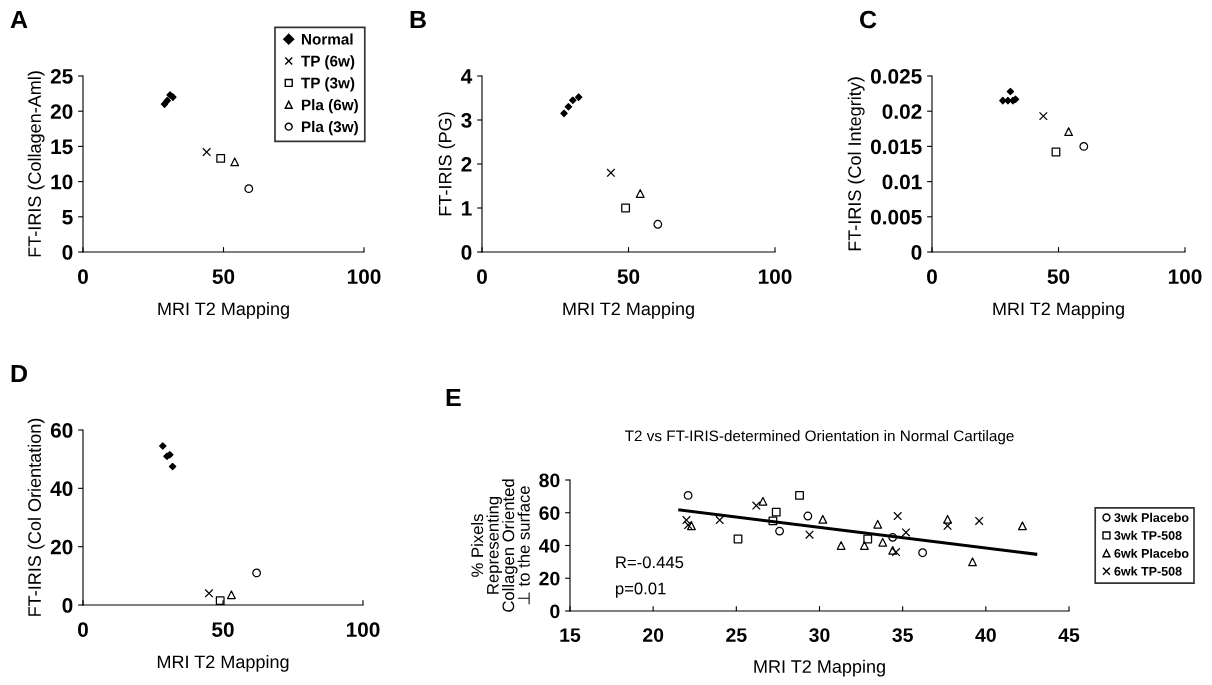 The height and width of the screenshot is (685, 1212). I want to click on y-tick-label: 3, so click(466, 120).